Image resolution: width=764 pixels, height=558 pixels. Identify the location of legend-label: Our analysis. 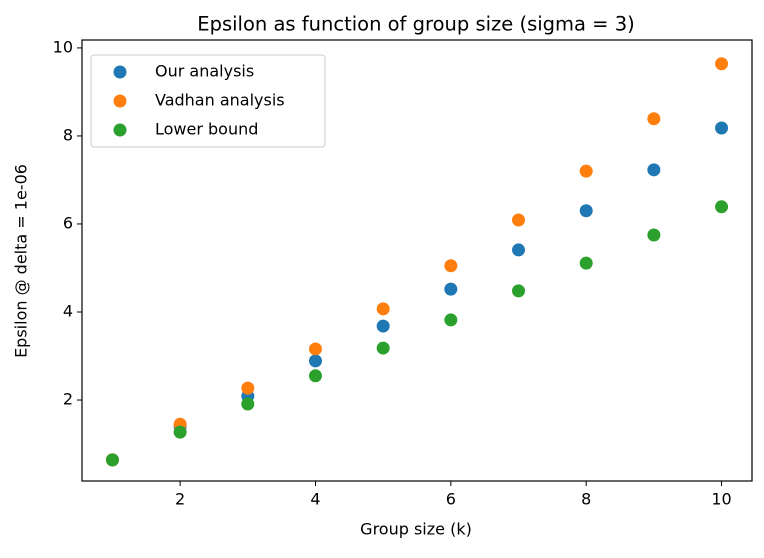
(204, 71).